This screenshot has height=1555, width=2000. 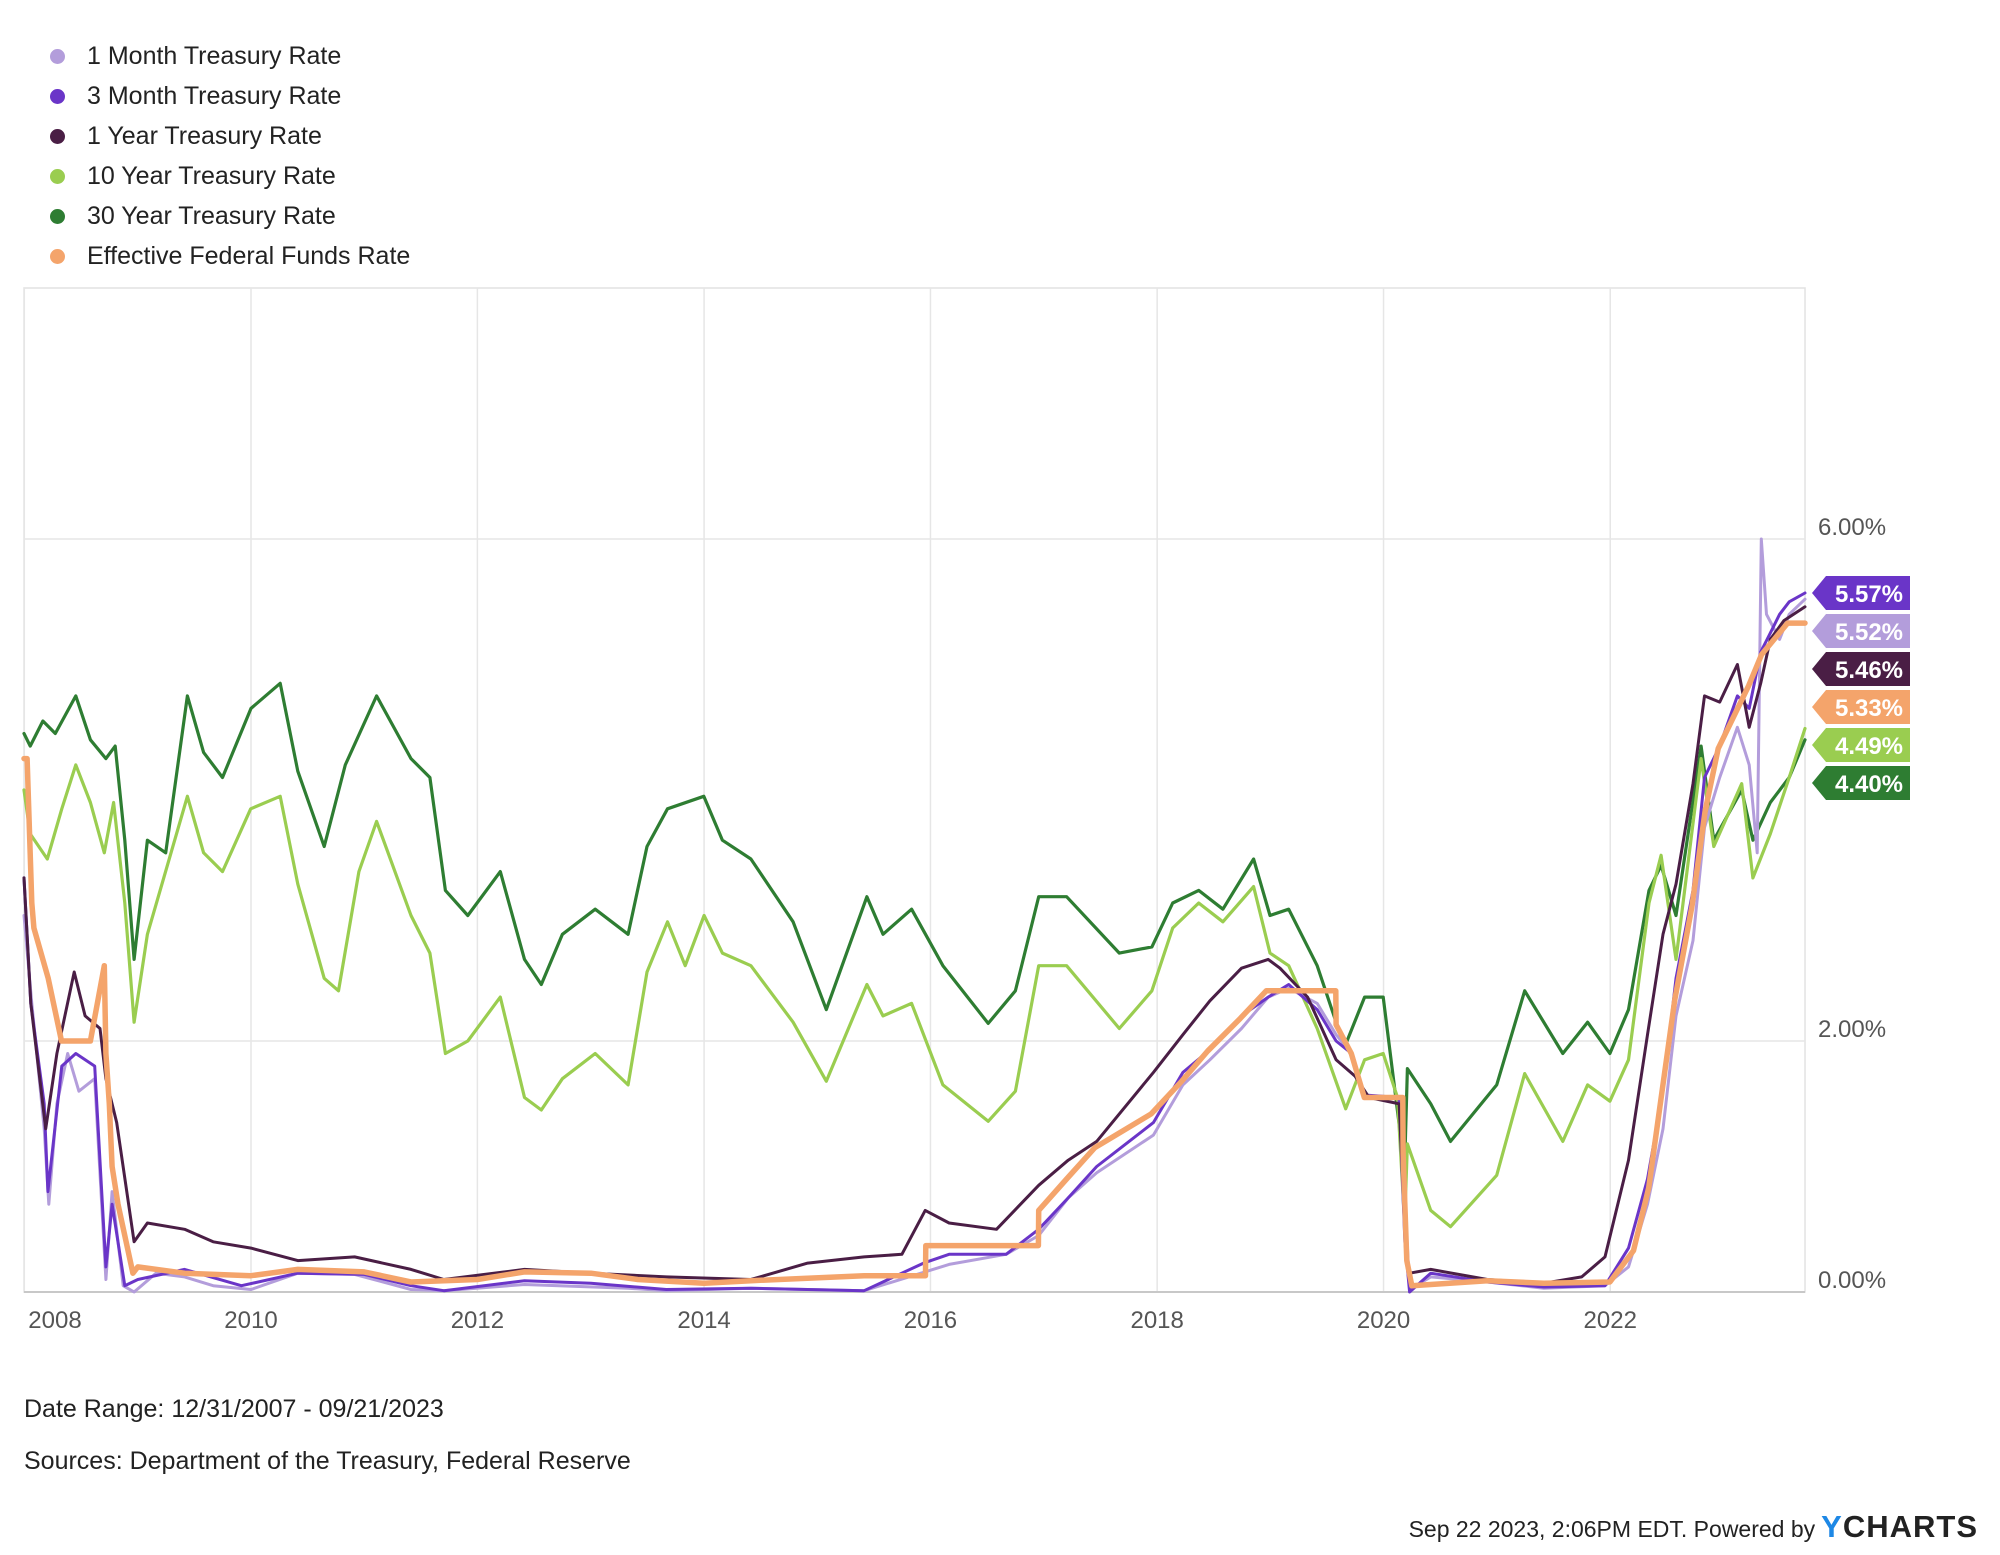 What do you see at coordinates (930, 1320) in the screenshot?
I see `x-tick-label: 2016` at bounding box center [930, 1320].